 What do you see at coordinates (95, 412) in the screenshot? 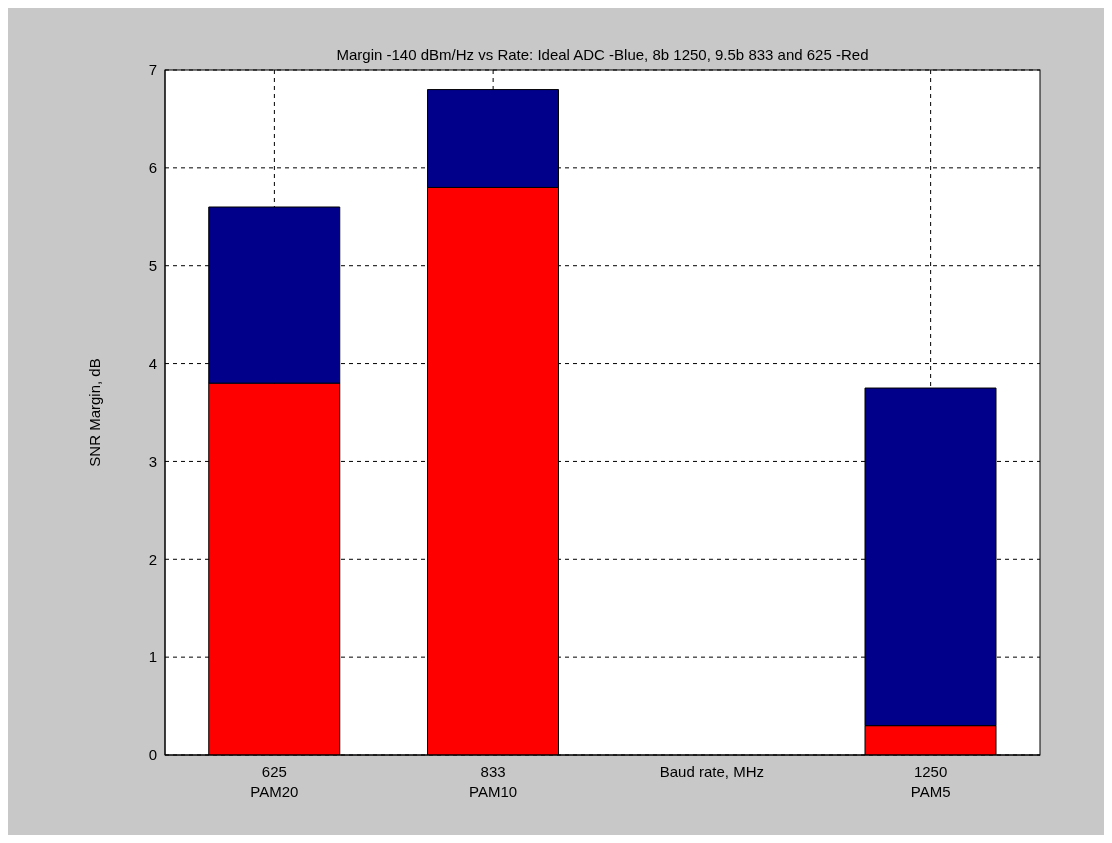
I see `y-axis-title: SNR Margin, dB` at bounding box center [95, 412].